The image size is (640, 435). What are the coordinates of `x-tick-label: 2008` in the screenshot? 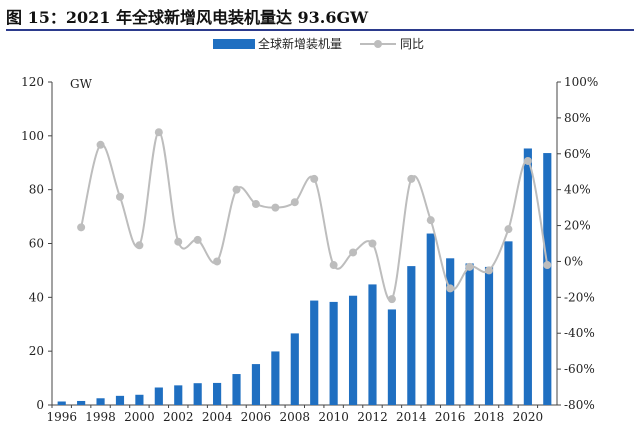 It's located at (295, 417).